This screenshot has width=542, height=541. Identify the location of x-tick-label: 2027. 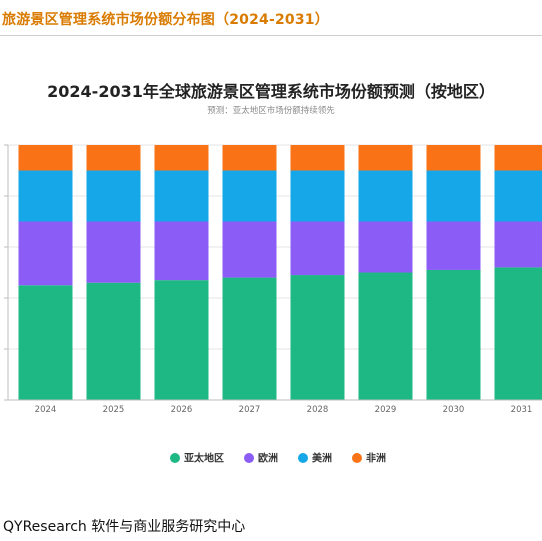
(250, 410).